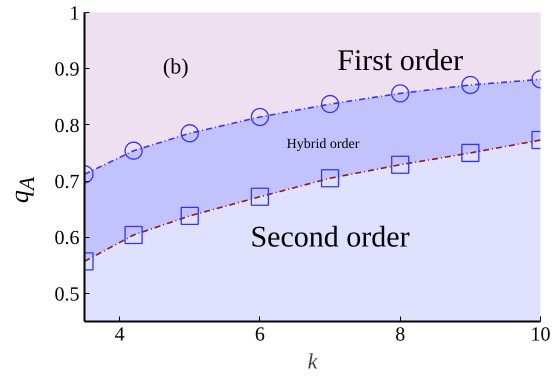 The height and width of the screenshot is (381, 556). I want to click on x-tick-label: 4, so click(119, 335).